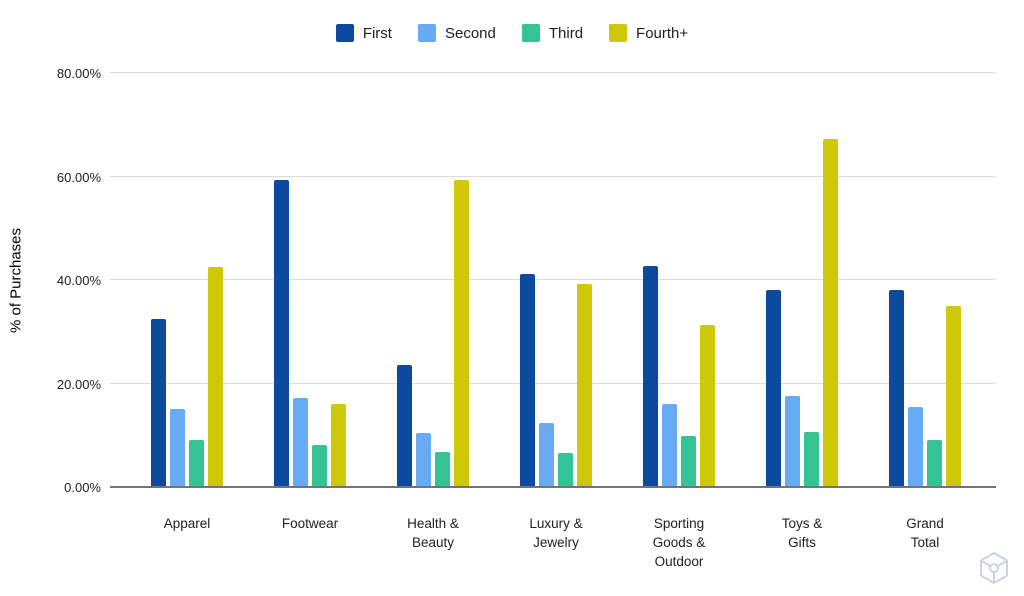 The width and height of the screenshot is (1024, 596). I want to click on bar-group-sporting-goods-outdoor, so click(679, 280).